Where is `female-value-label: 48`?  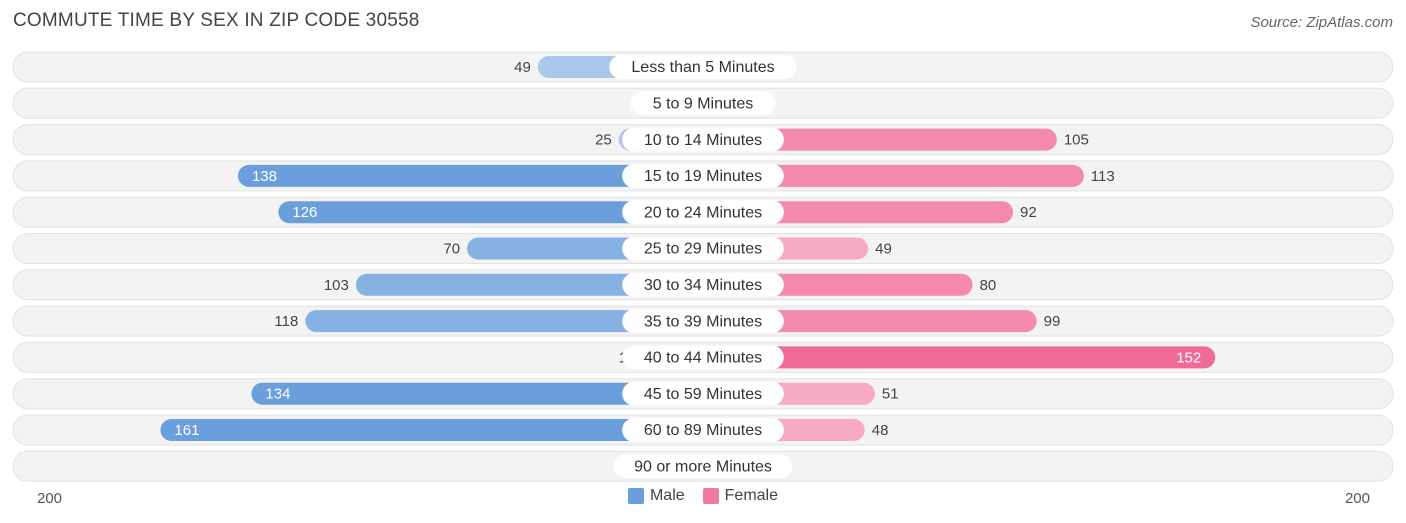
female-value-label: 48 is located at coordinates (880, 430).